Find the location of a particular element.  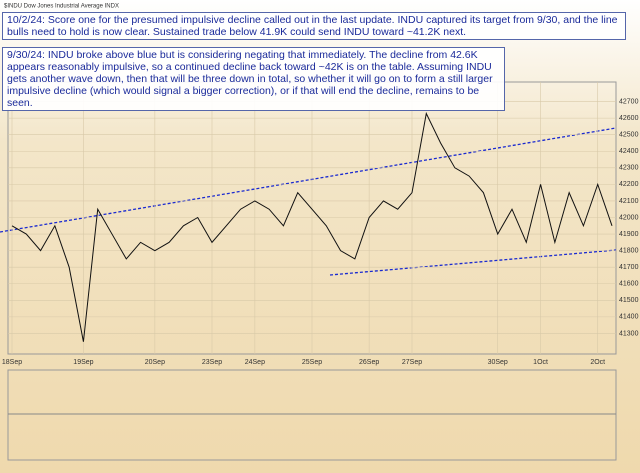

x-tick-label: 24Sep is located at coordinates (255, 362).